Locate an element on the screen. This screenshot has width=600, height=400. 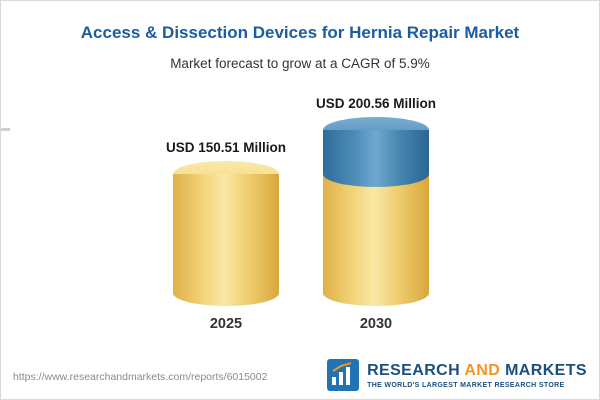
value-label-2025: USD 150.51 Million is located at coordinates (226, 147).